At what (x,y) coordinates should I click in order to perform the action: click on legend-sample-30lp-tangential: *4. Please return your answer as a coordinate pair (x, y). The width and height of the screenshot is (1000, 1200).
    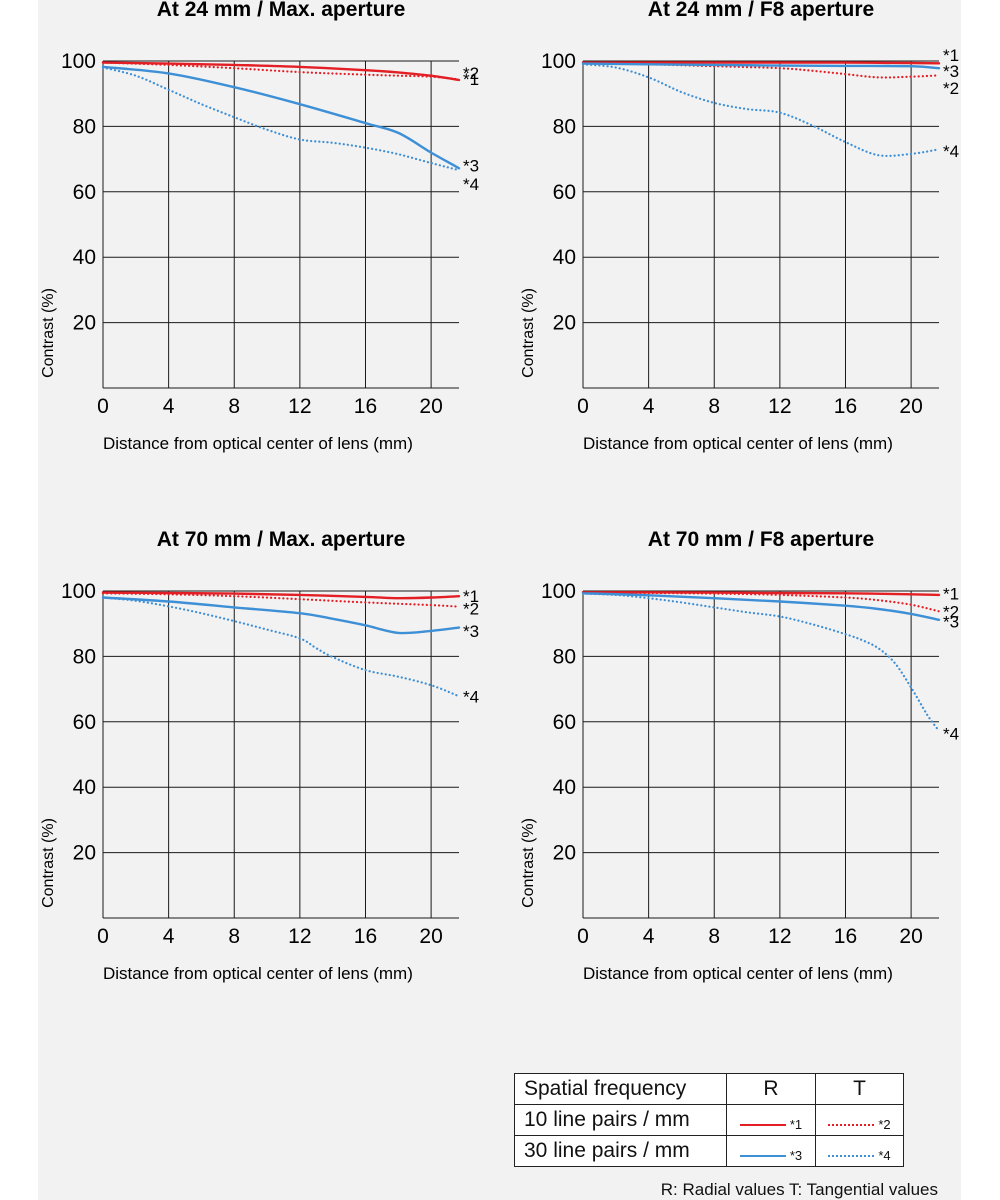
    Looking at the image, I should click on (859, 1151).